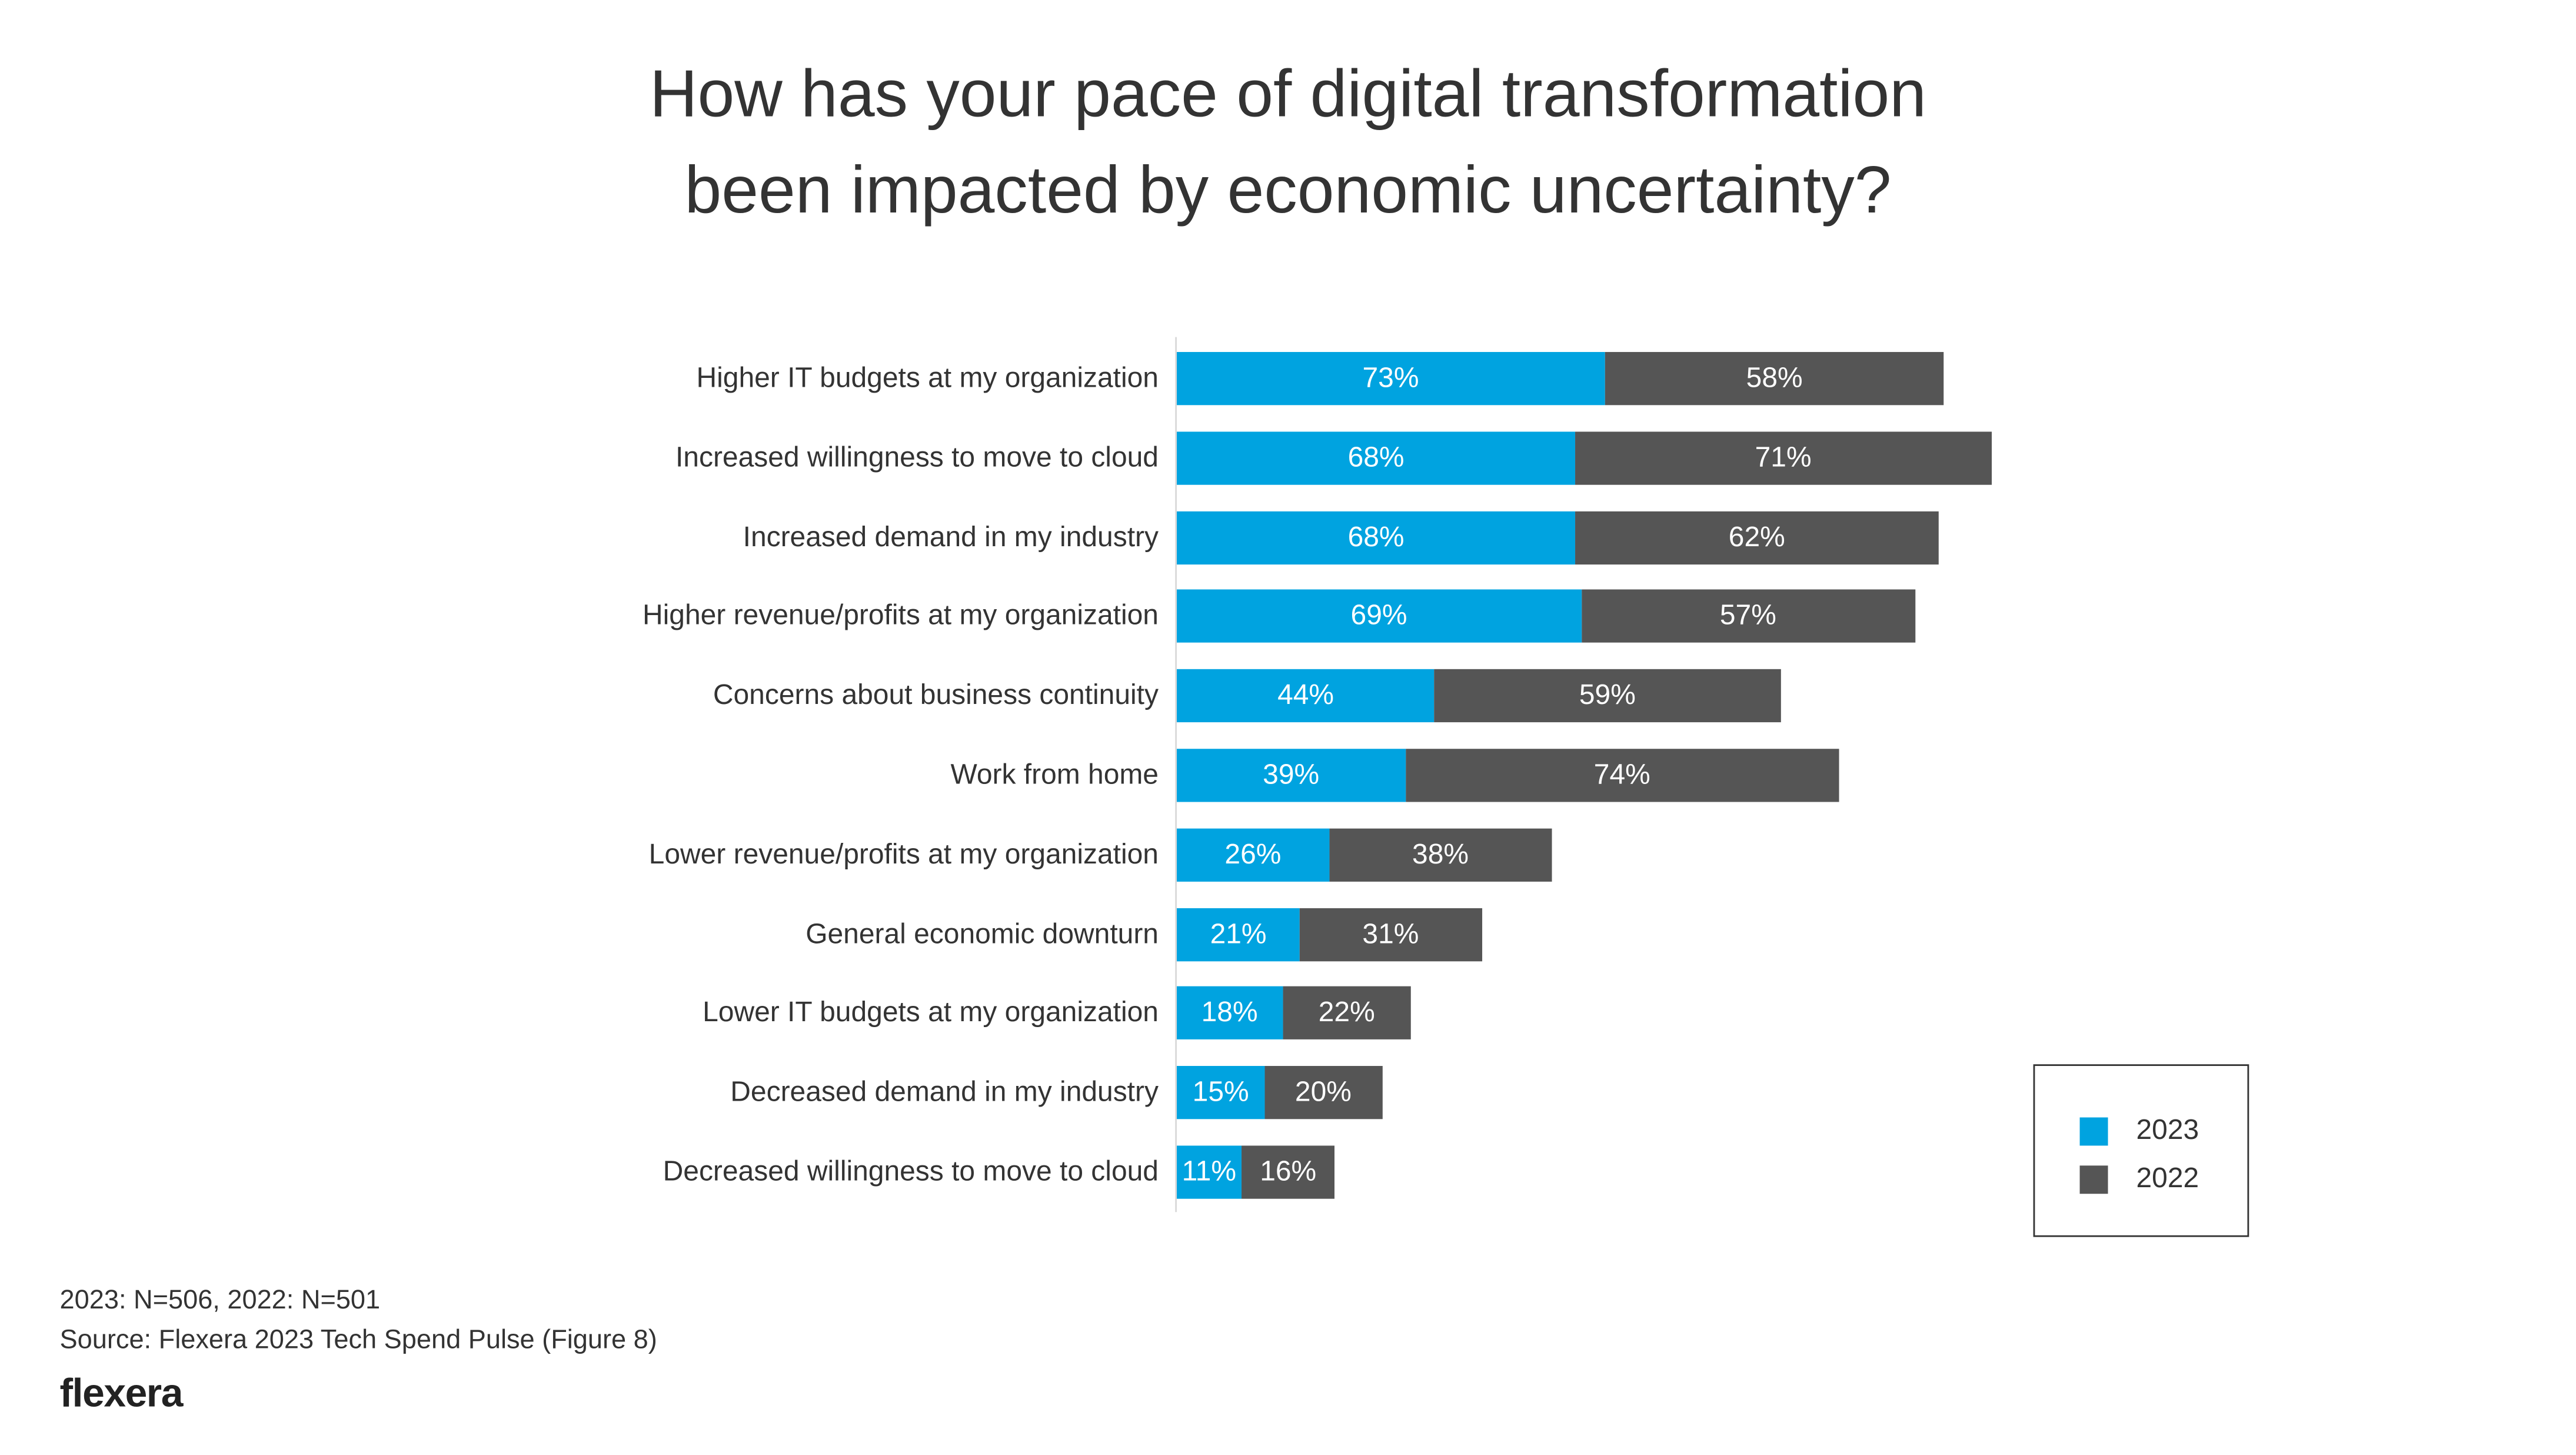 The image size is (2576, 1455). I want to click on legend: 2023 2022, so click(2141, 1150).